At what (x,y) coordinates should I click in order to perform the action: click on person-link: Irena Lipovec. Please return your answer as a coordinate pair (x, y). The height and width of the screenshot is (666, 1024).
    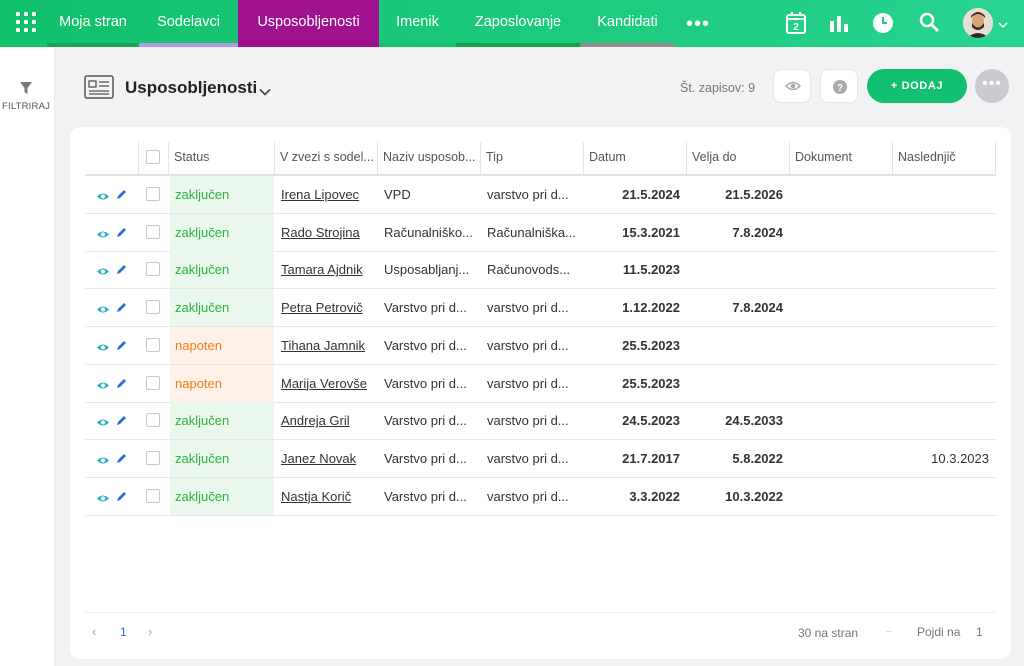
    Looking at the image, I should click on (327, 194).